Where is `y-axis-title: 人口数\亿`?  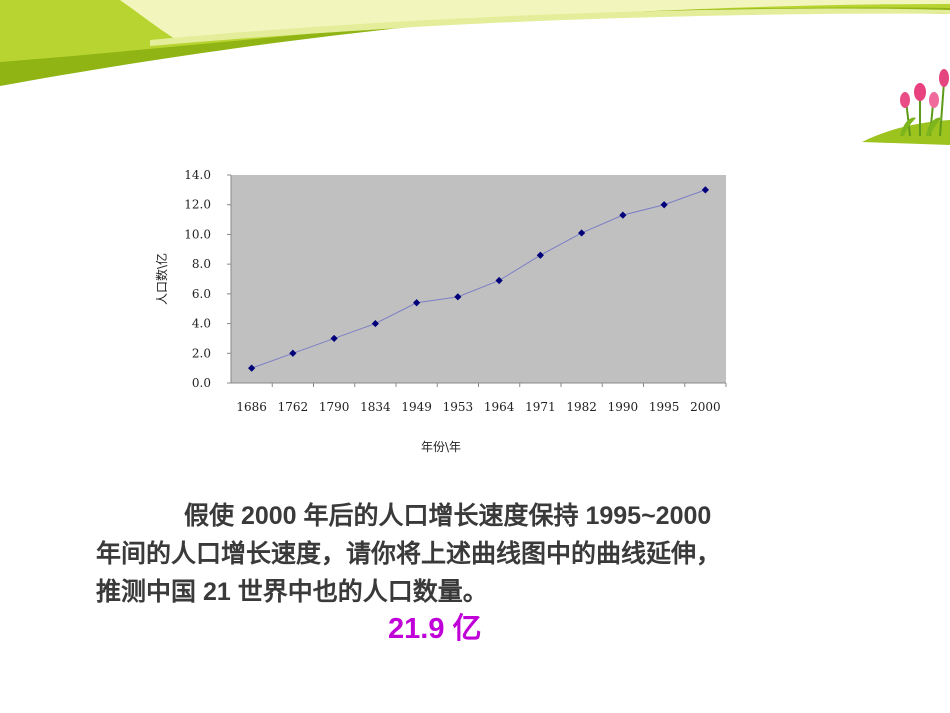
y-axis-title: 人口数\亿 is located at coordinates (161, 279).